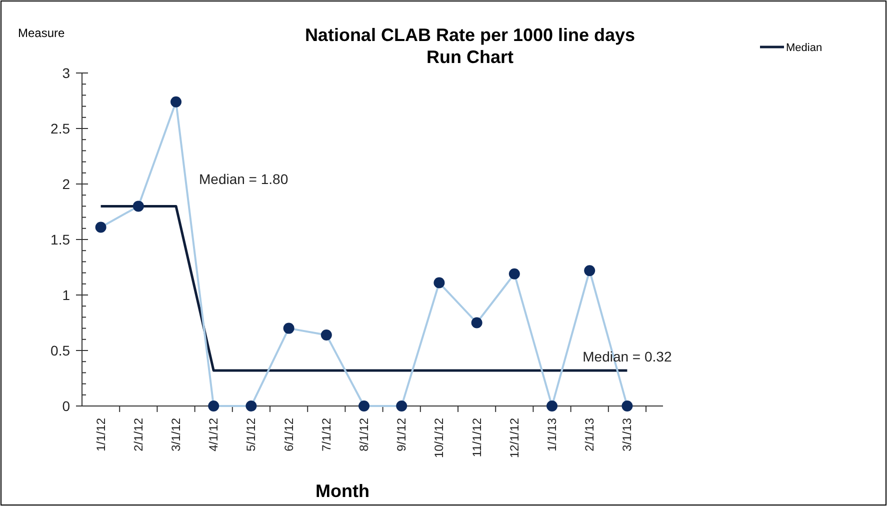 Image resolution: width=887 pixels, height=506 pixels. I want to click on x-tick-label: 1/1/12, so click(101, 435).